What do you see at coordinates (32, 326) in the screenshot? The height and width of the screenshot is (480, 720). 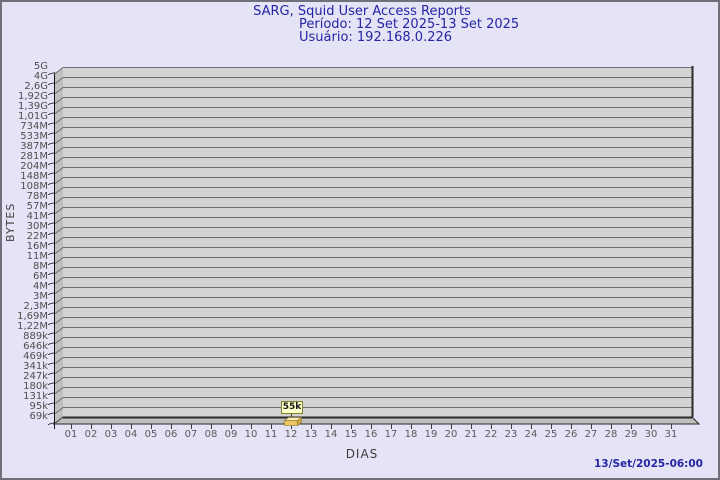 I see `y-tick-label: 1,22M` at bounding box center [32, 326].